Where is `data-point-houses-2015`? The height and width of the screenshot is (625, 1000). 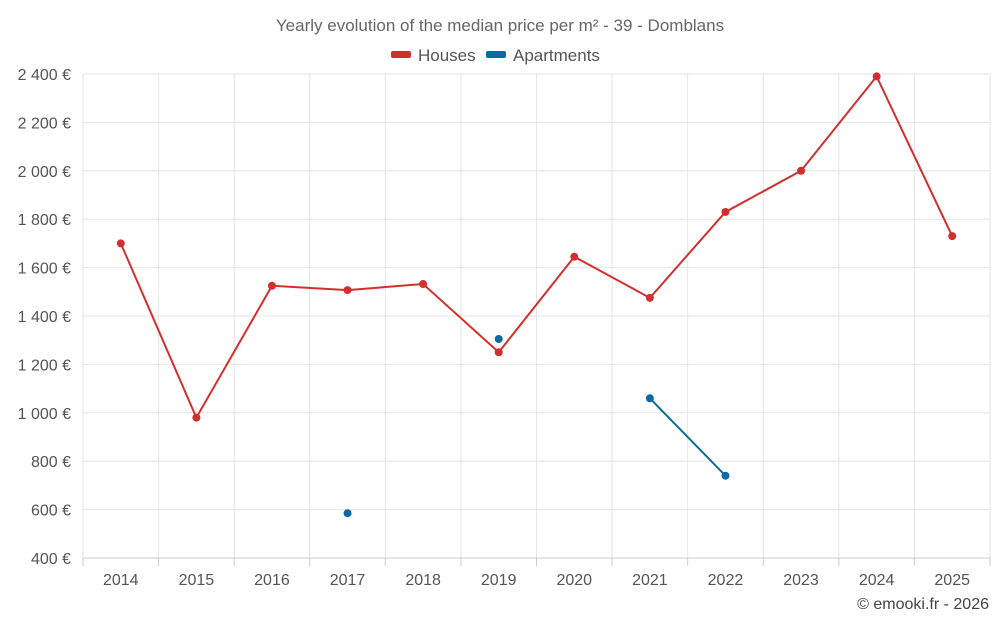
data-point-houses-2015 is located at coordinates (196, 417).